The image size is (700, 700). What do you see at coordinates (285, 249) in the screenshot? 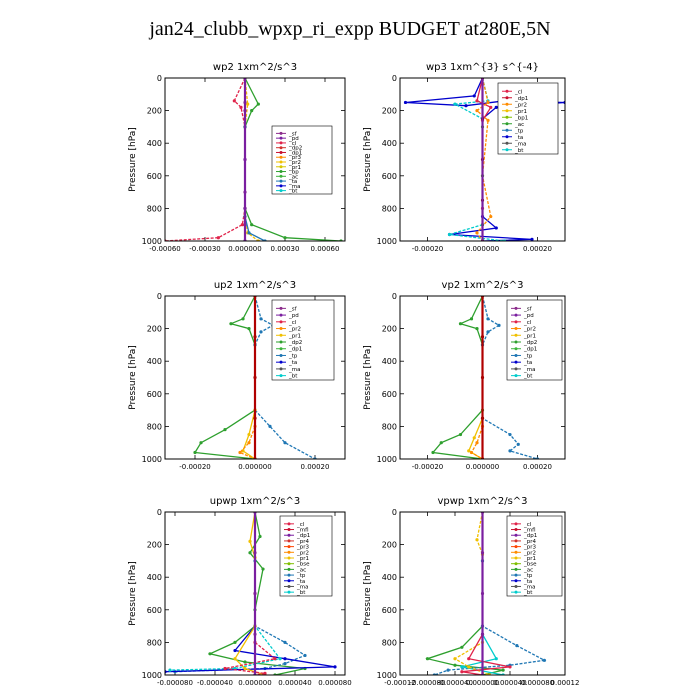
I see `x-tick-label: 0.00030` at bounding box center [285, 249].